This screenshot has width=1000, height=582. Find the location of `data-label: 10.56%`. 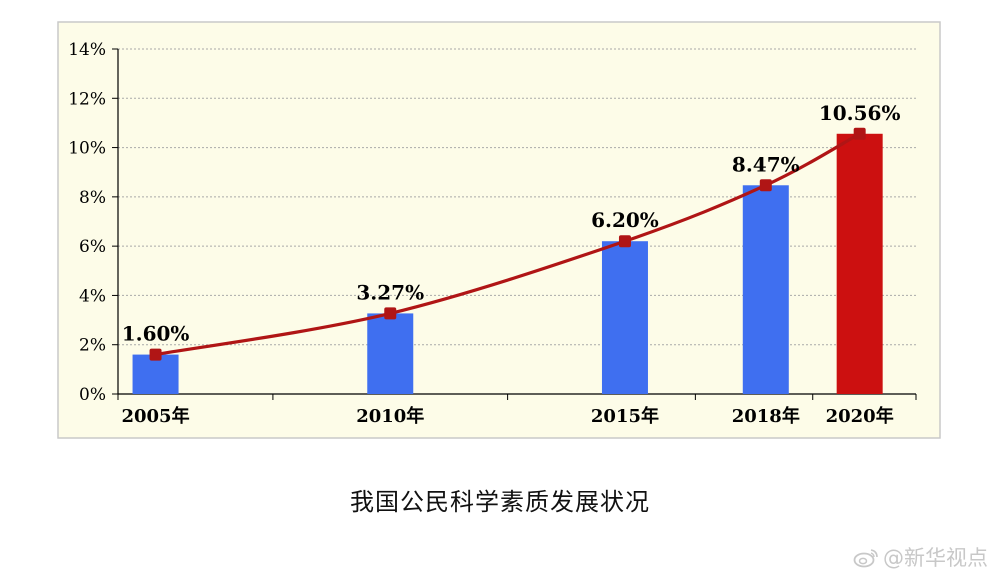

data-label: 10.56% is located at coordinates (860, 113).